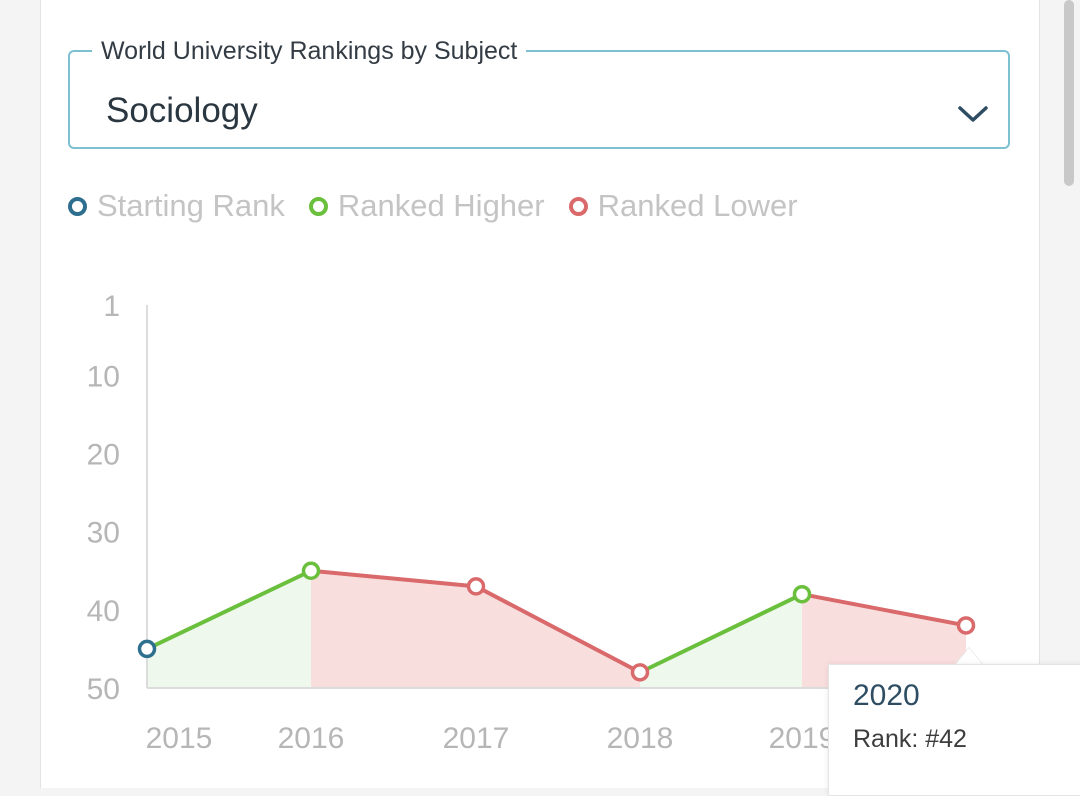 The height and width of the screenshot is (796, 1080). I want to click on x-tick-label: 2018, so click(640, 738).